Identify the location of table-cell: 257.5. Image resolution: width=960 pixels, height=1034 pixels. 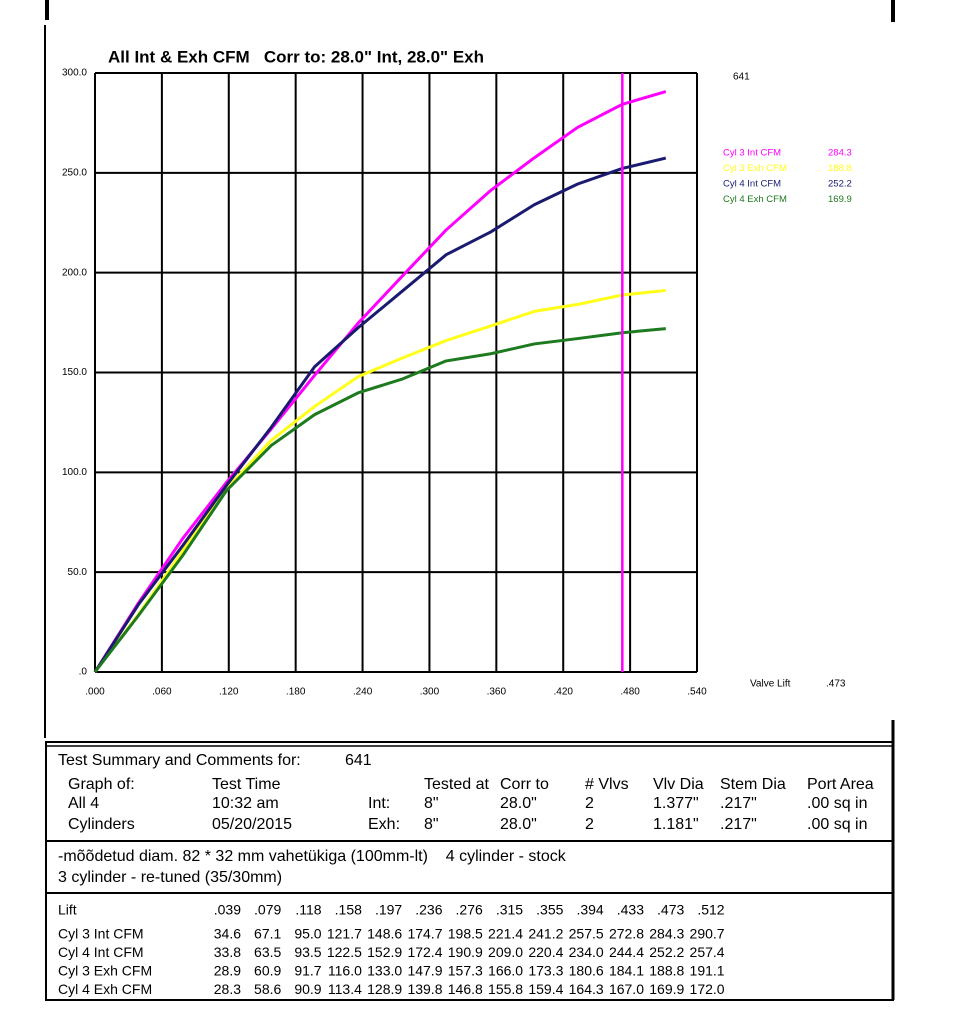
(586, 934).